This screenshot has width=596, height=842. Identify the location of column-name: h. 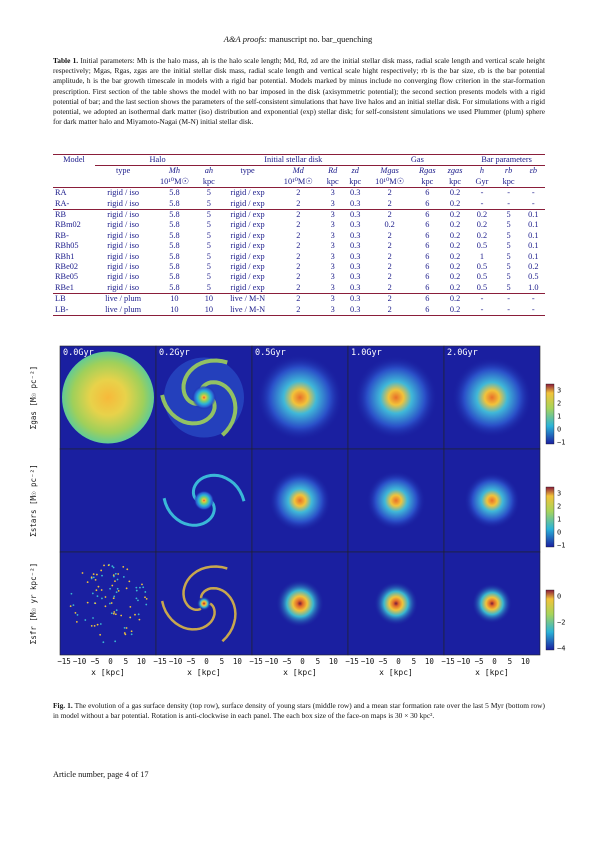
(481, 171).